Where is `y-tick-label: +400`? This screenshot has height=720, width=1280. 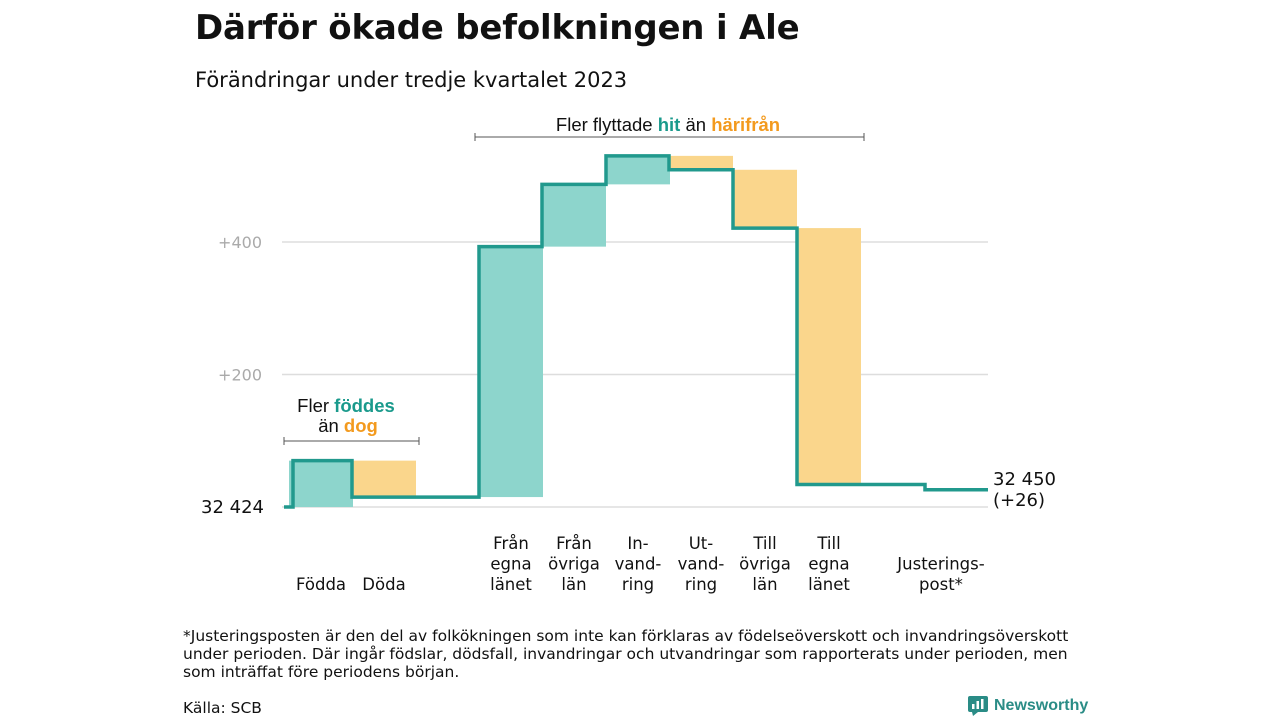
y-tick-label: +400 is located at coordinates (240, 242).